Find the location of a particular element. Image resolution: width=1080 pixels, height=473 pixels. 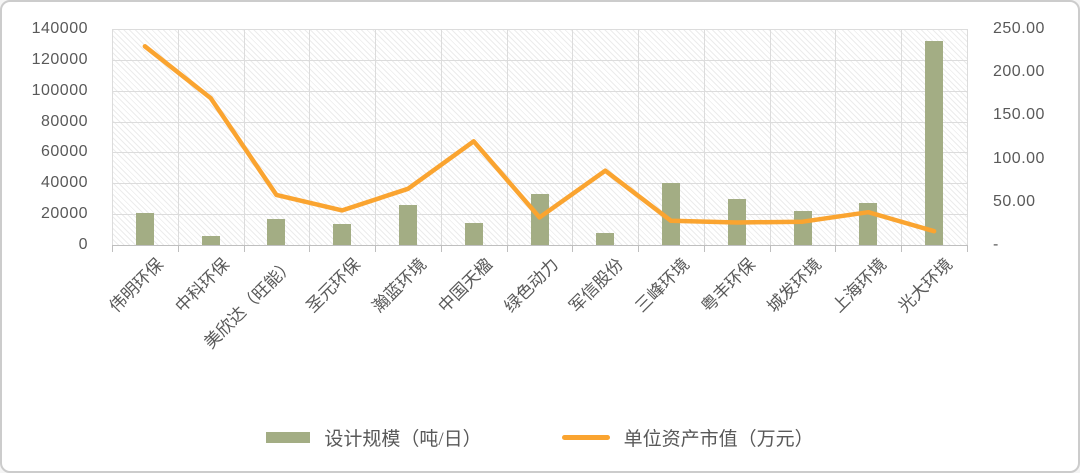

legend: 设计规模（吨/日） 单位资产市值（万元） is located at coordinates (540, 437).